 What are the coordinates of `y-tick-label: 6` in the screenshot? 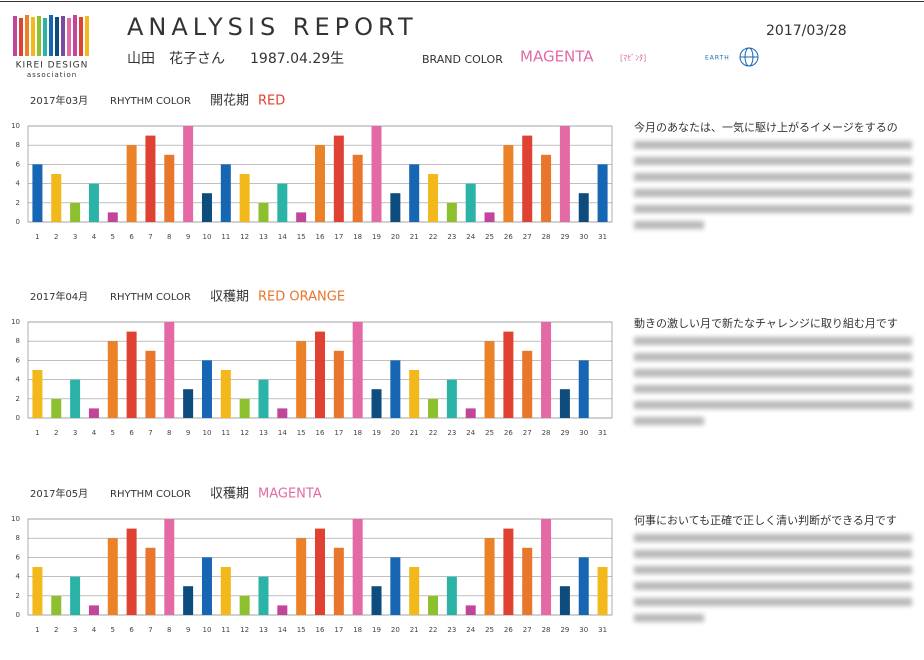 It's located at (18, 360).